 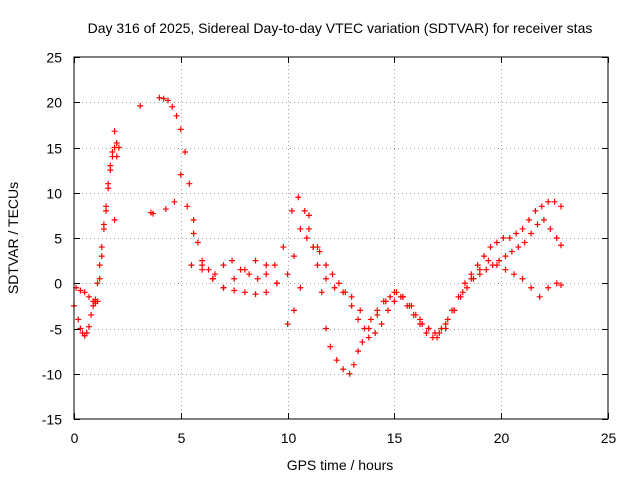 I want to click on y-tick-label: -15, so click(x=52, y=420).